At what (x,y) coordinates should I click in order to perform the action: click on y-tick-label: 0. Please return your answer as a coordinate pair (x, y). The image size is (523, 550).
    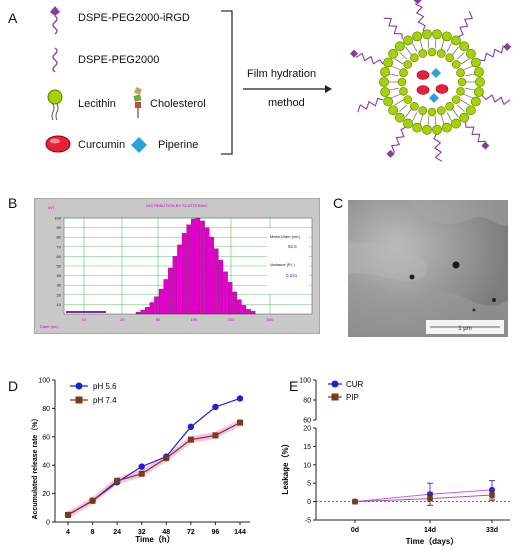
    Looking at the image, I should click on (309, 502).